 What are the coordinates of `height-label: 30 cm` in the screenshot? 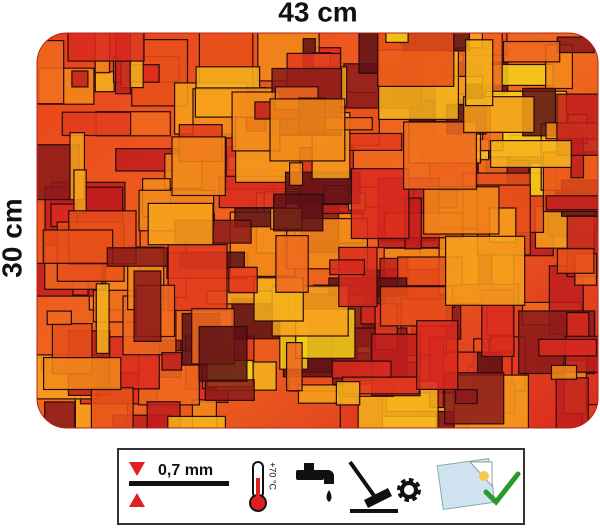 It's located at (13, 237).